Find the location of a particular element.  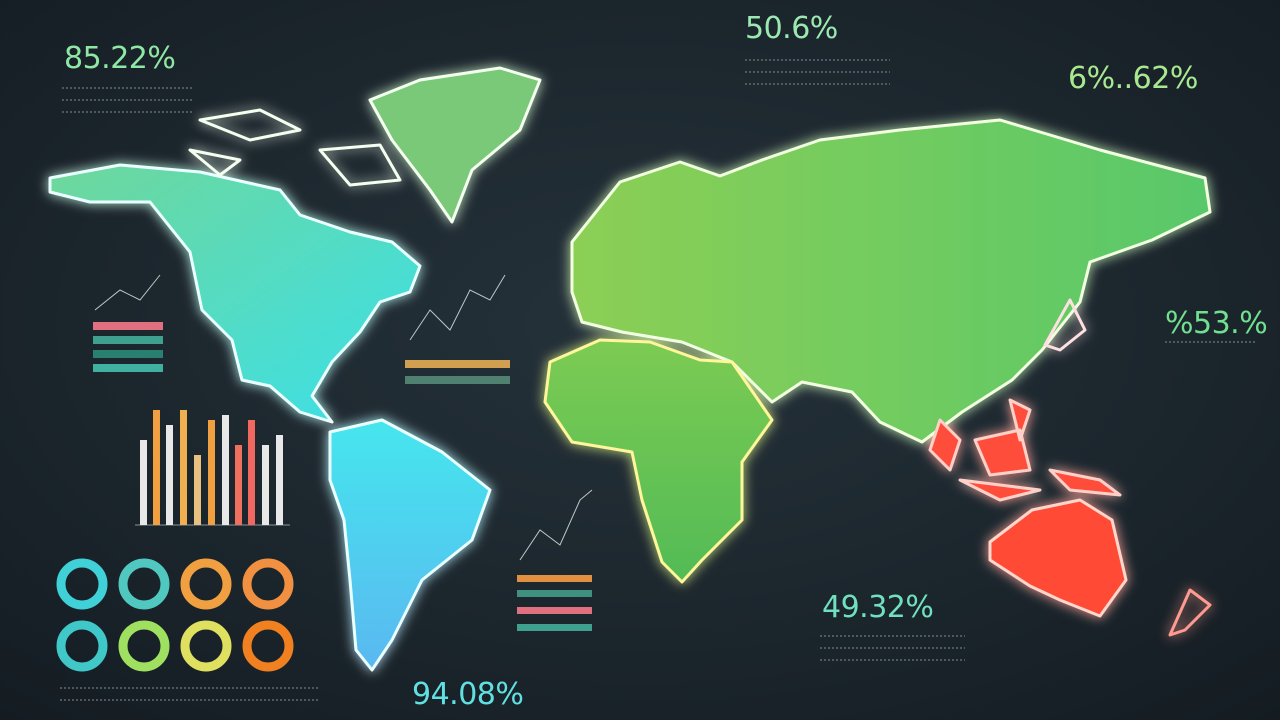

stat-value: 50.6% is located at coordinates (791, 28).